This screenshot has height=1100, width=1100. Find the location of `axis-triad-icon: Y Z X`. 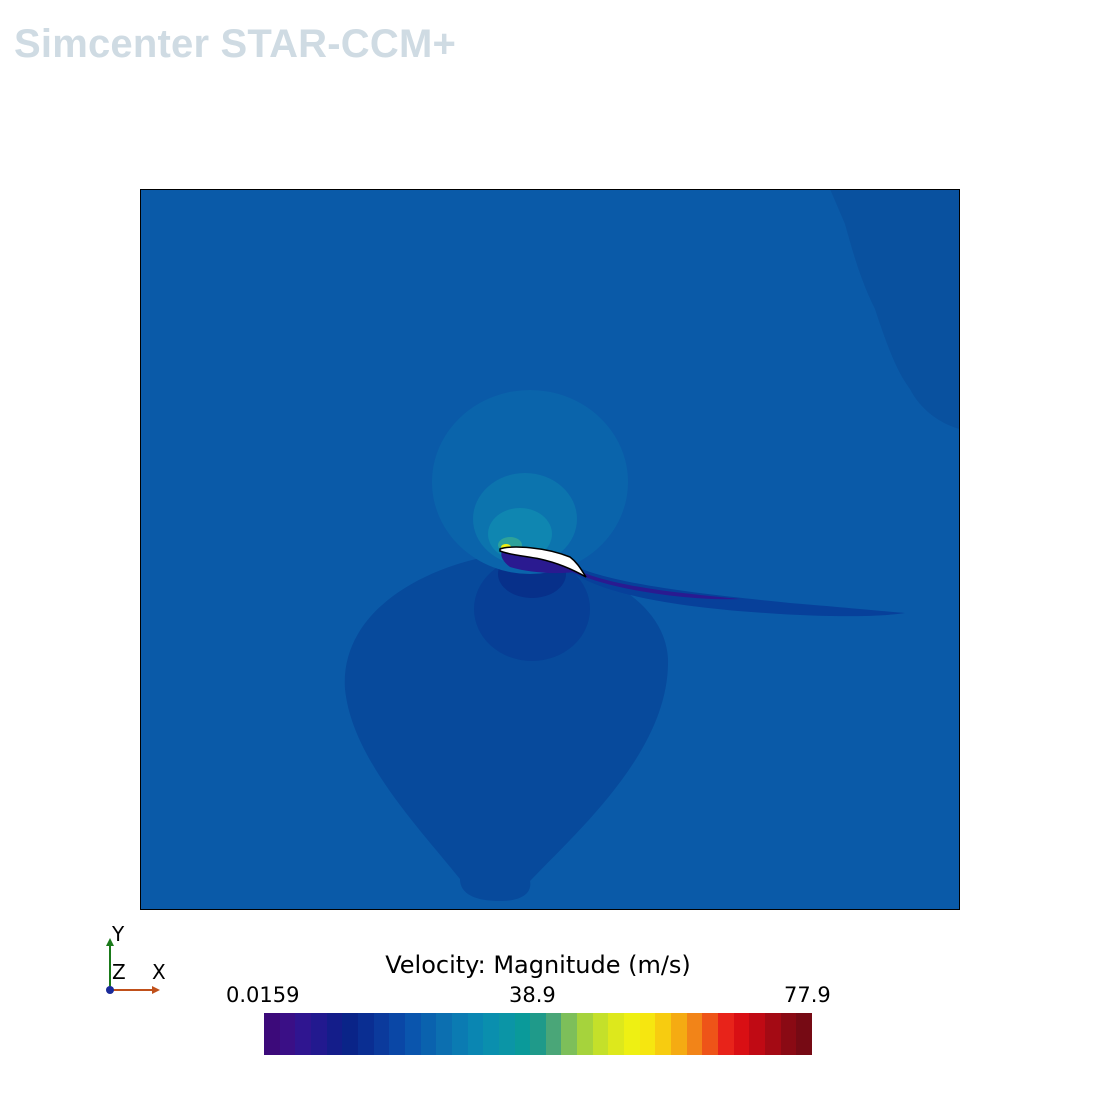

axis-triad-icon: Y Z X is located at coordinates (140, 962).